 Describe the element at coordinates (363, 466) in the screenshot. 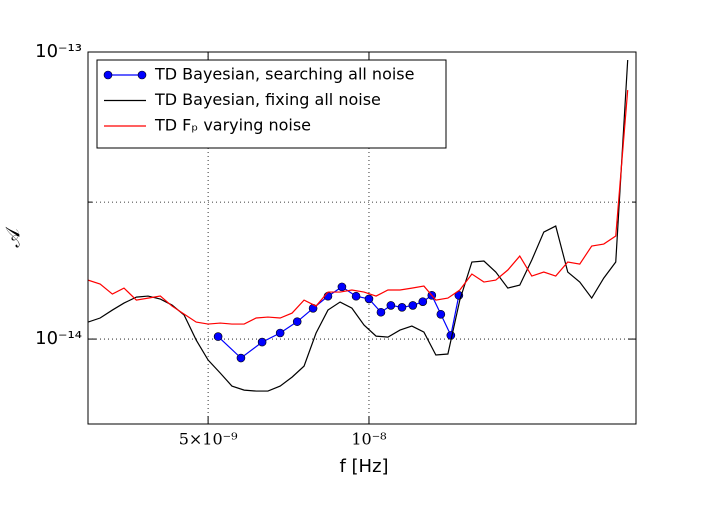

I see `x-axis-label: f [Hz]` at that location.